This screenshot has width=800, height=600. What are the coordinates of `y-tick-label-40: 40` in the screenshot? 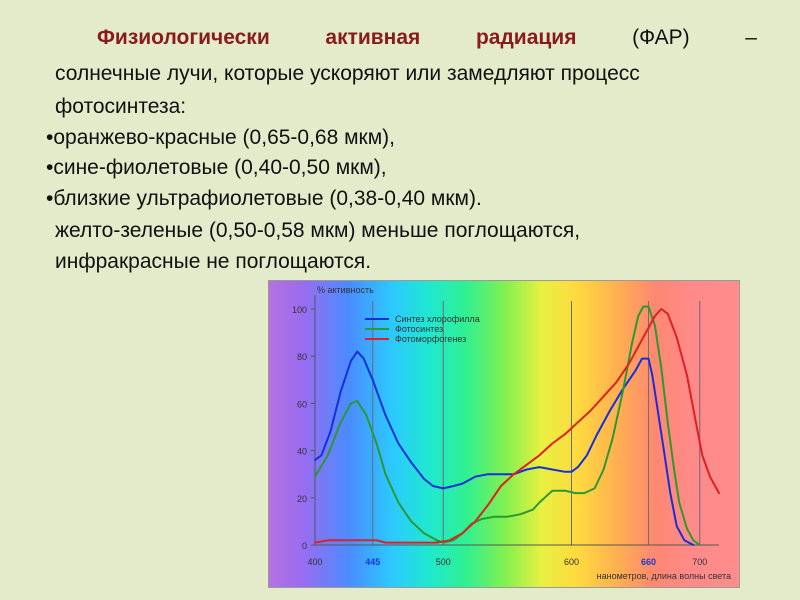 It's located at (302, 452).